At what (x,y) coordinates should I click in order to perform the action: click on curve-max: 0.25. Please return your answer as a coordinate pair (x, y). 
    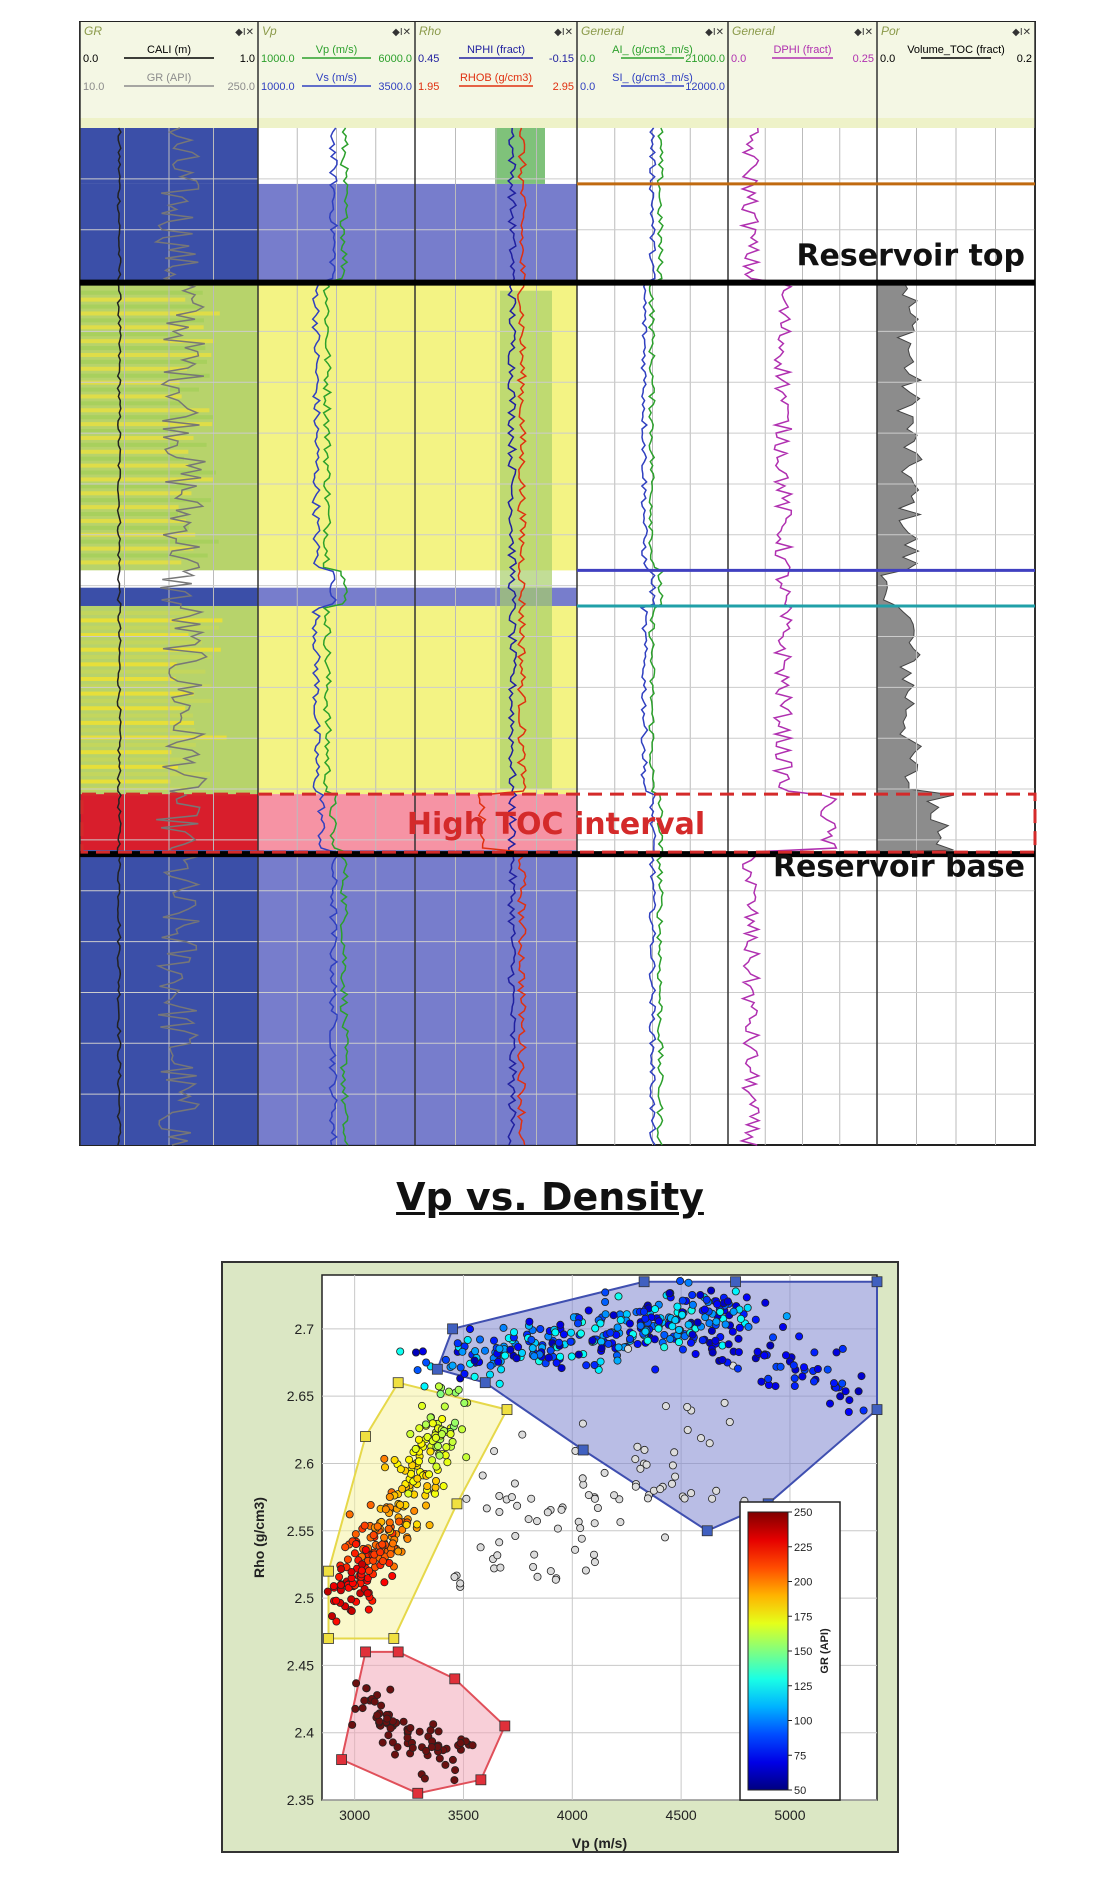
    Looking at the image, I should click on (863, 59).